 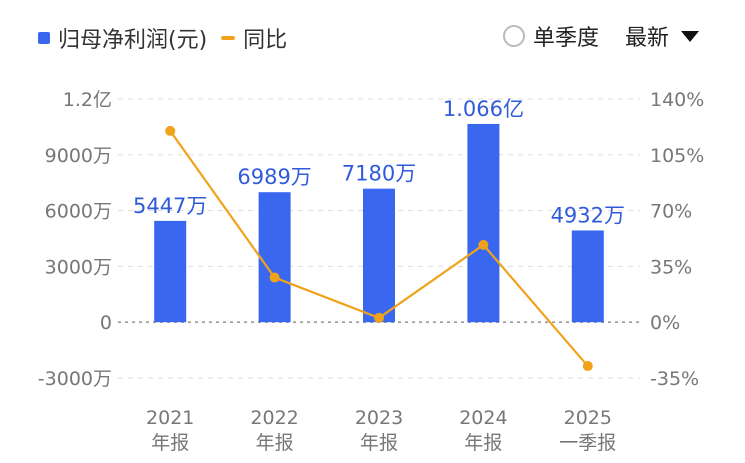 What do you see at coordinates (133, 40) in the screenshot?
I see `legend-label-net-profit: 归母净利润(元)` at bounding box center [133, 40].